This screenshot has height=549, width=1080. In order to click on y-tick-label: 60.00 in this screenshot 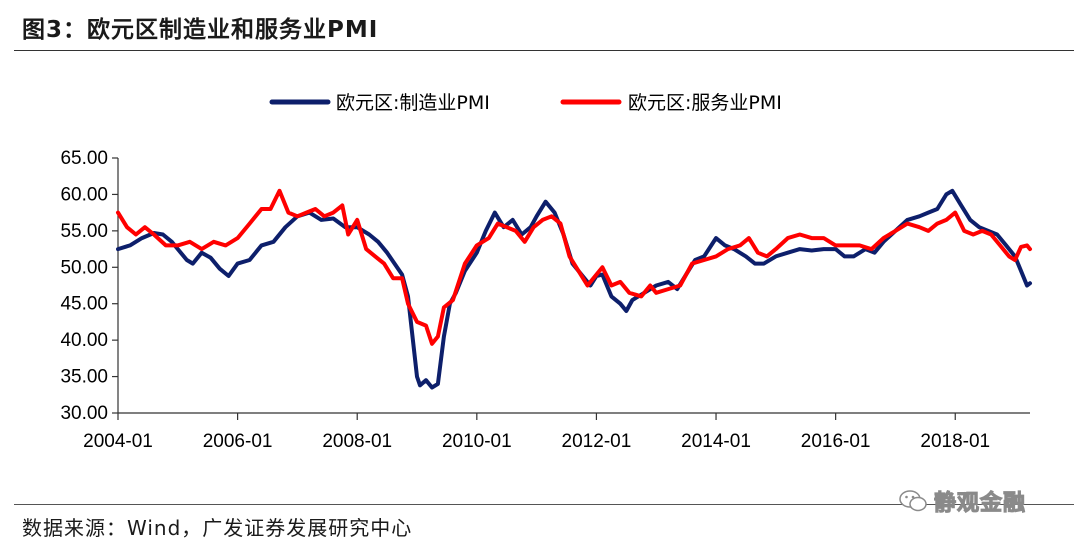, I will do `click(84, 194)`.